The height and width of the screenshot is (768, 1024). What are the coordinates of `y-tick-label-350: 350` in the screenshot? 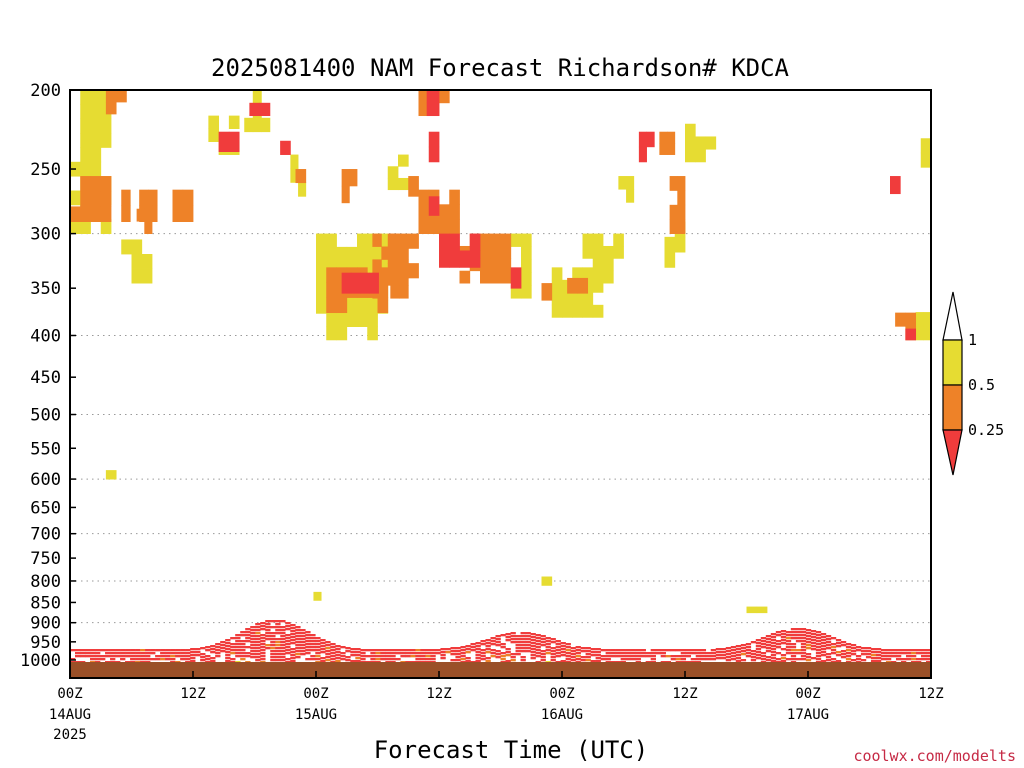 It's located at (45, 289).